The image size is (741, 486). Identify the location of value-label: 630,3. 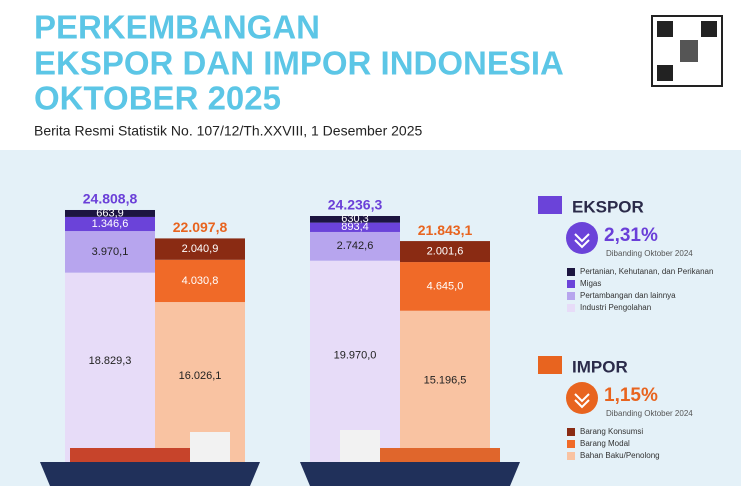
(355, 219).